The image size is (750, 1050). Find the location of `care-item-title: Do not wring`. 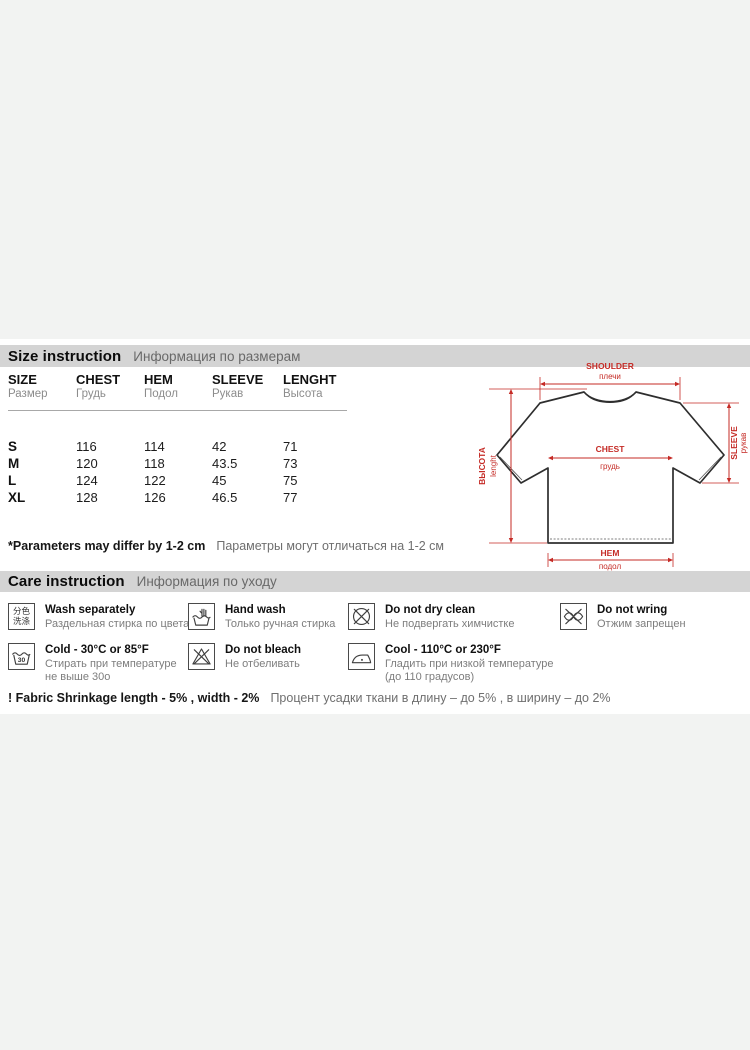

care-item-title: Do not wring is located at coordinates (632, 610).